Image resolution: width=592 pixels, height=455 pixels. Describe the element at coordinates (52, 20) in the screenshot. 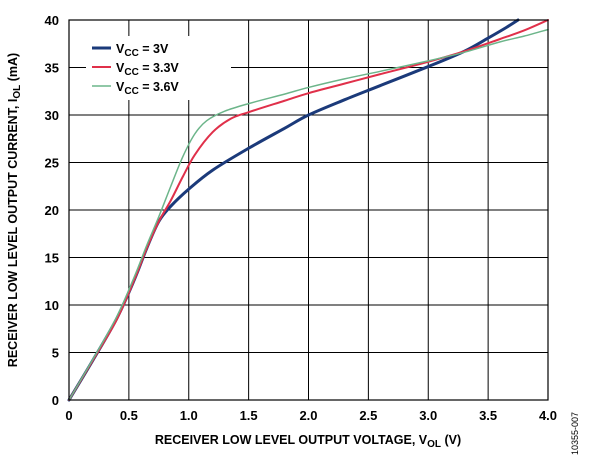

I see `y-tick-label: 40` at that location.